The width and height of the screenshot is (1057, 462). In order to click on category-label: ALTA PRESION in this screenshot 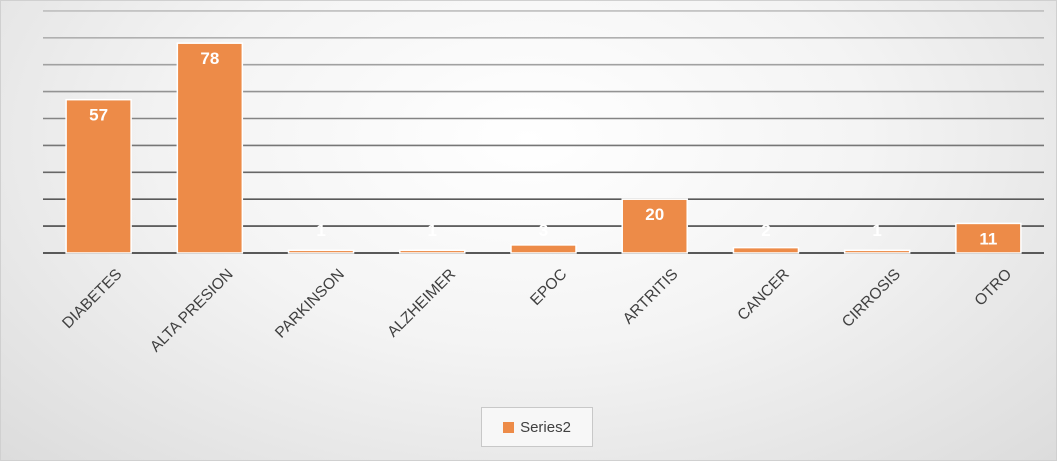, I will do `click(192, 311)`.